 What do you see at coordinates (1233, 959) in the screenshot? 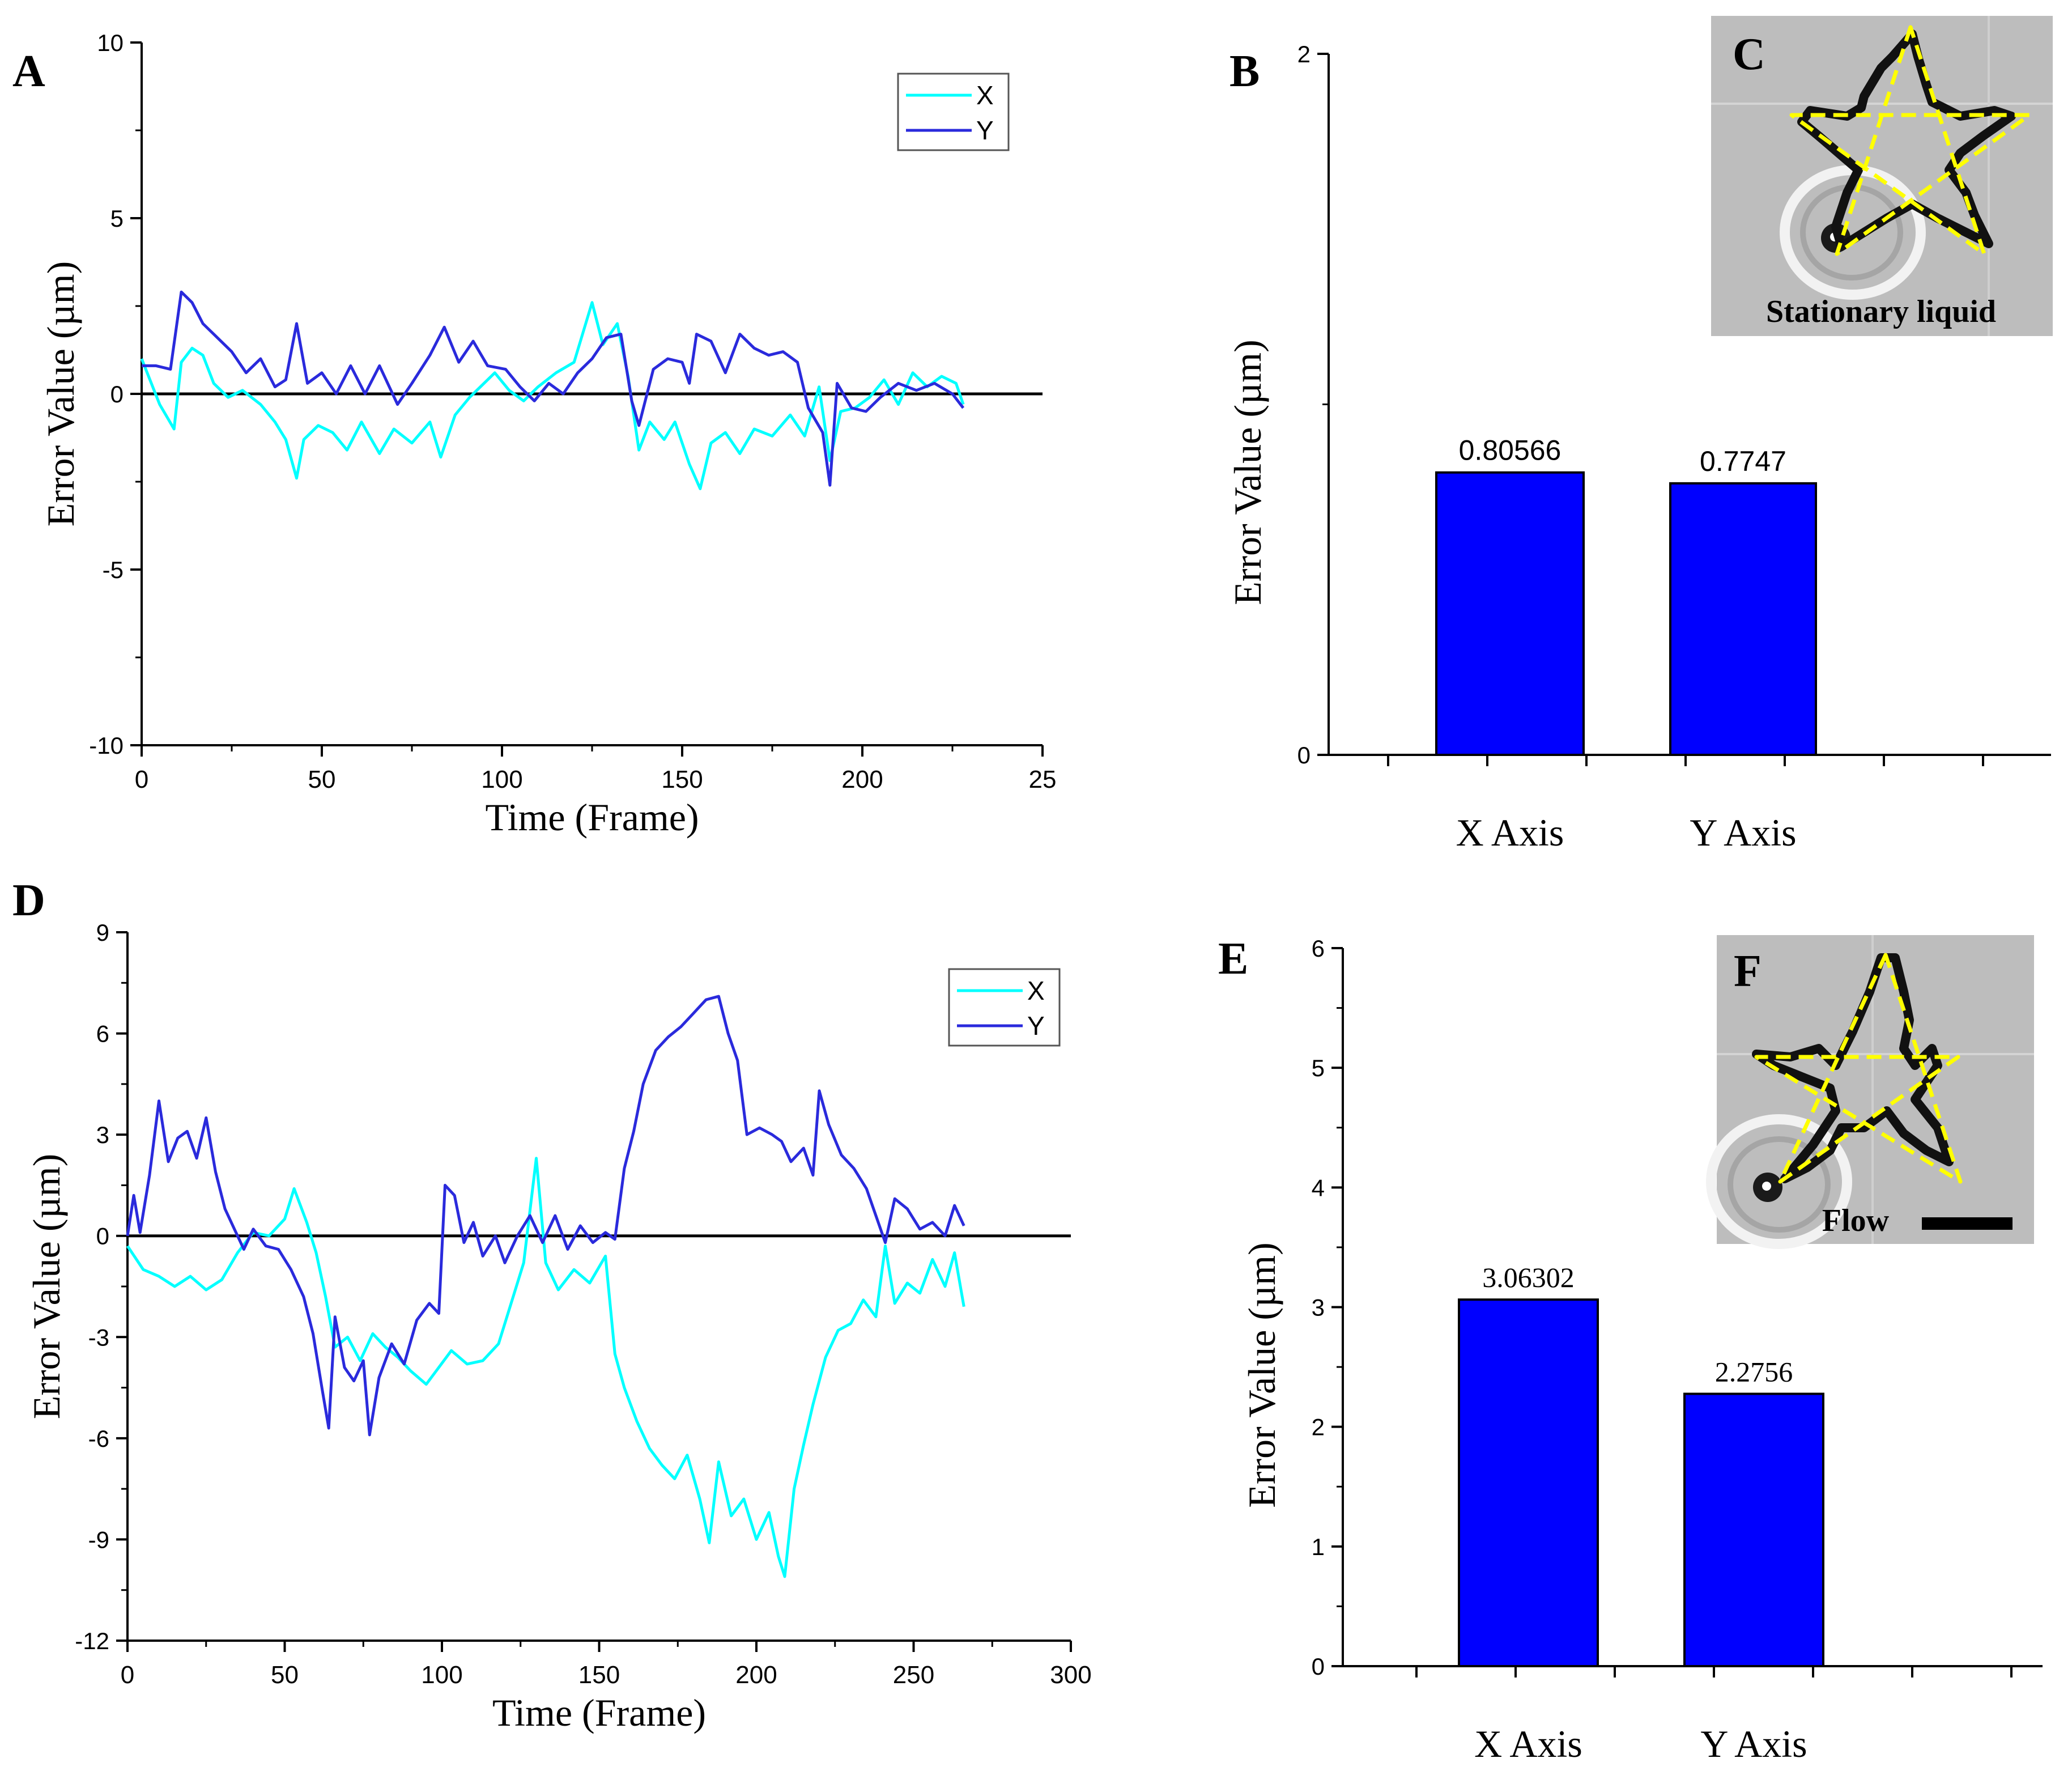
I see `panel-label-e: E` at bounding box center [1233, 959].